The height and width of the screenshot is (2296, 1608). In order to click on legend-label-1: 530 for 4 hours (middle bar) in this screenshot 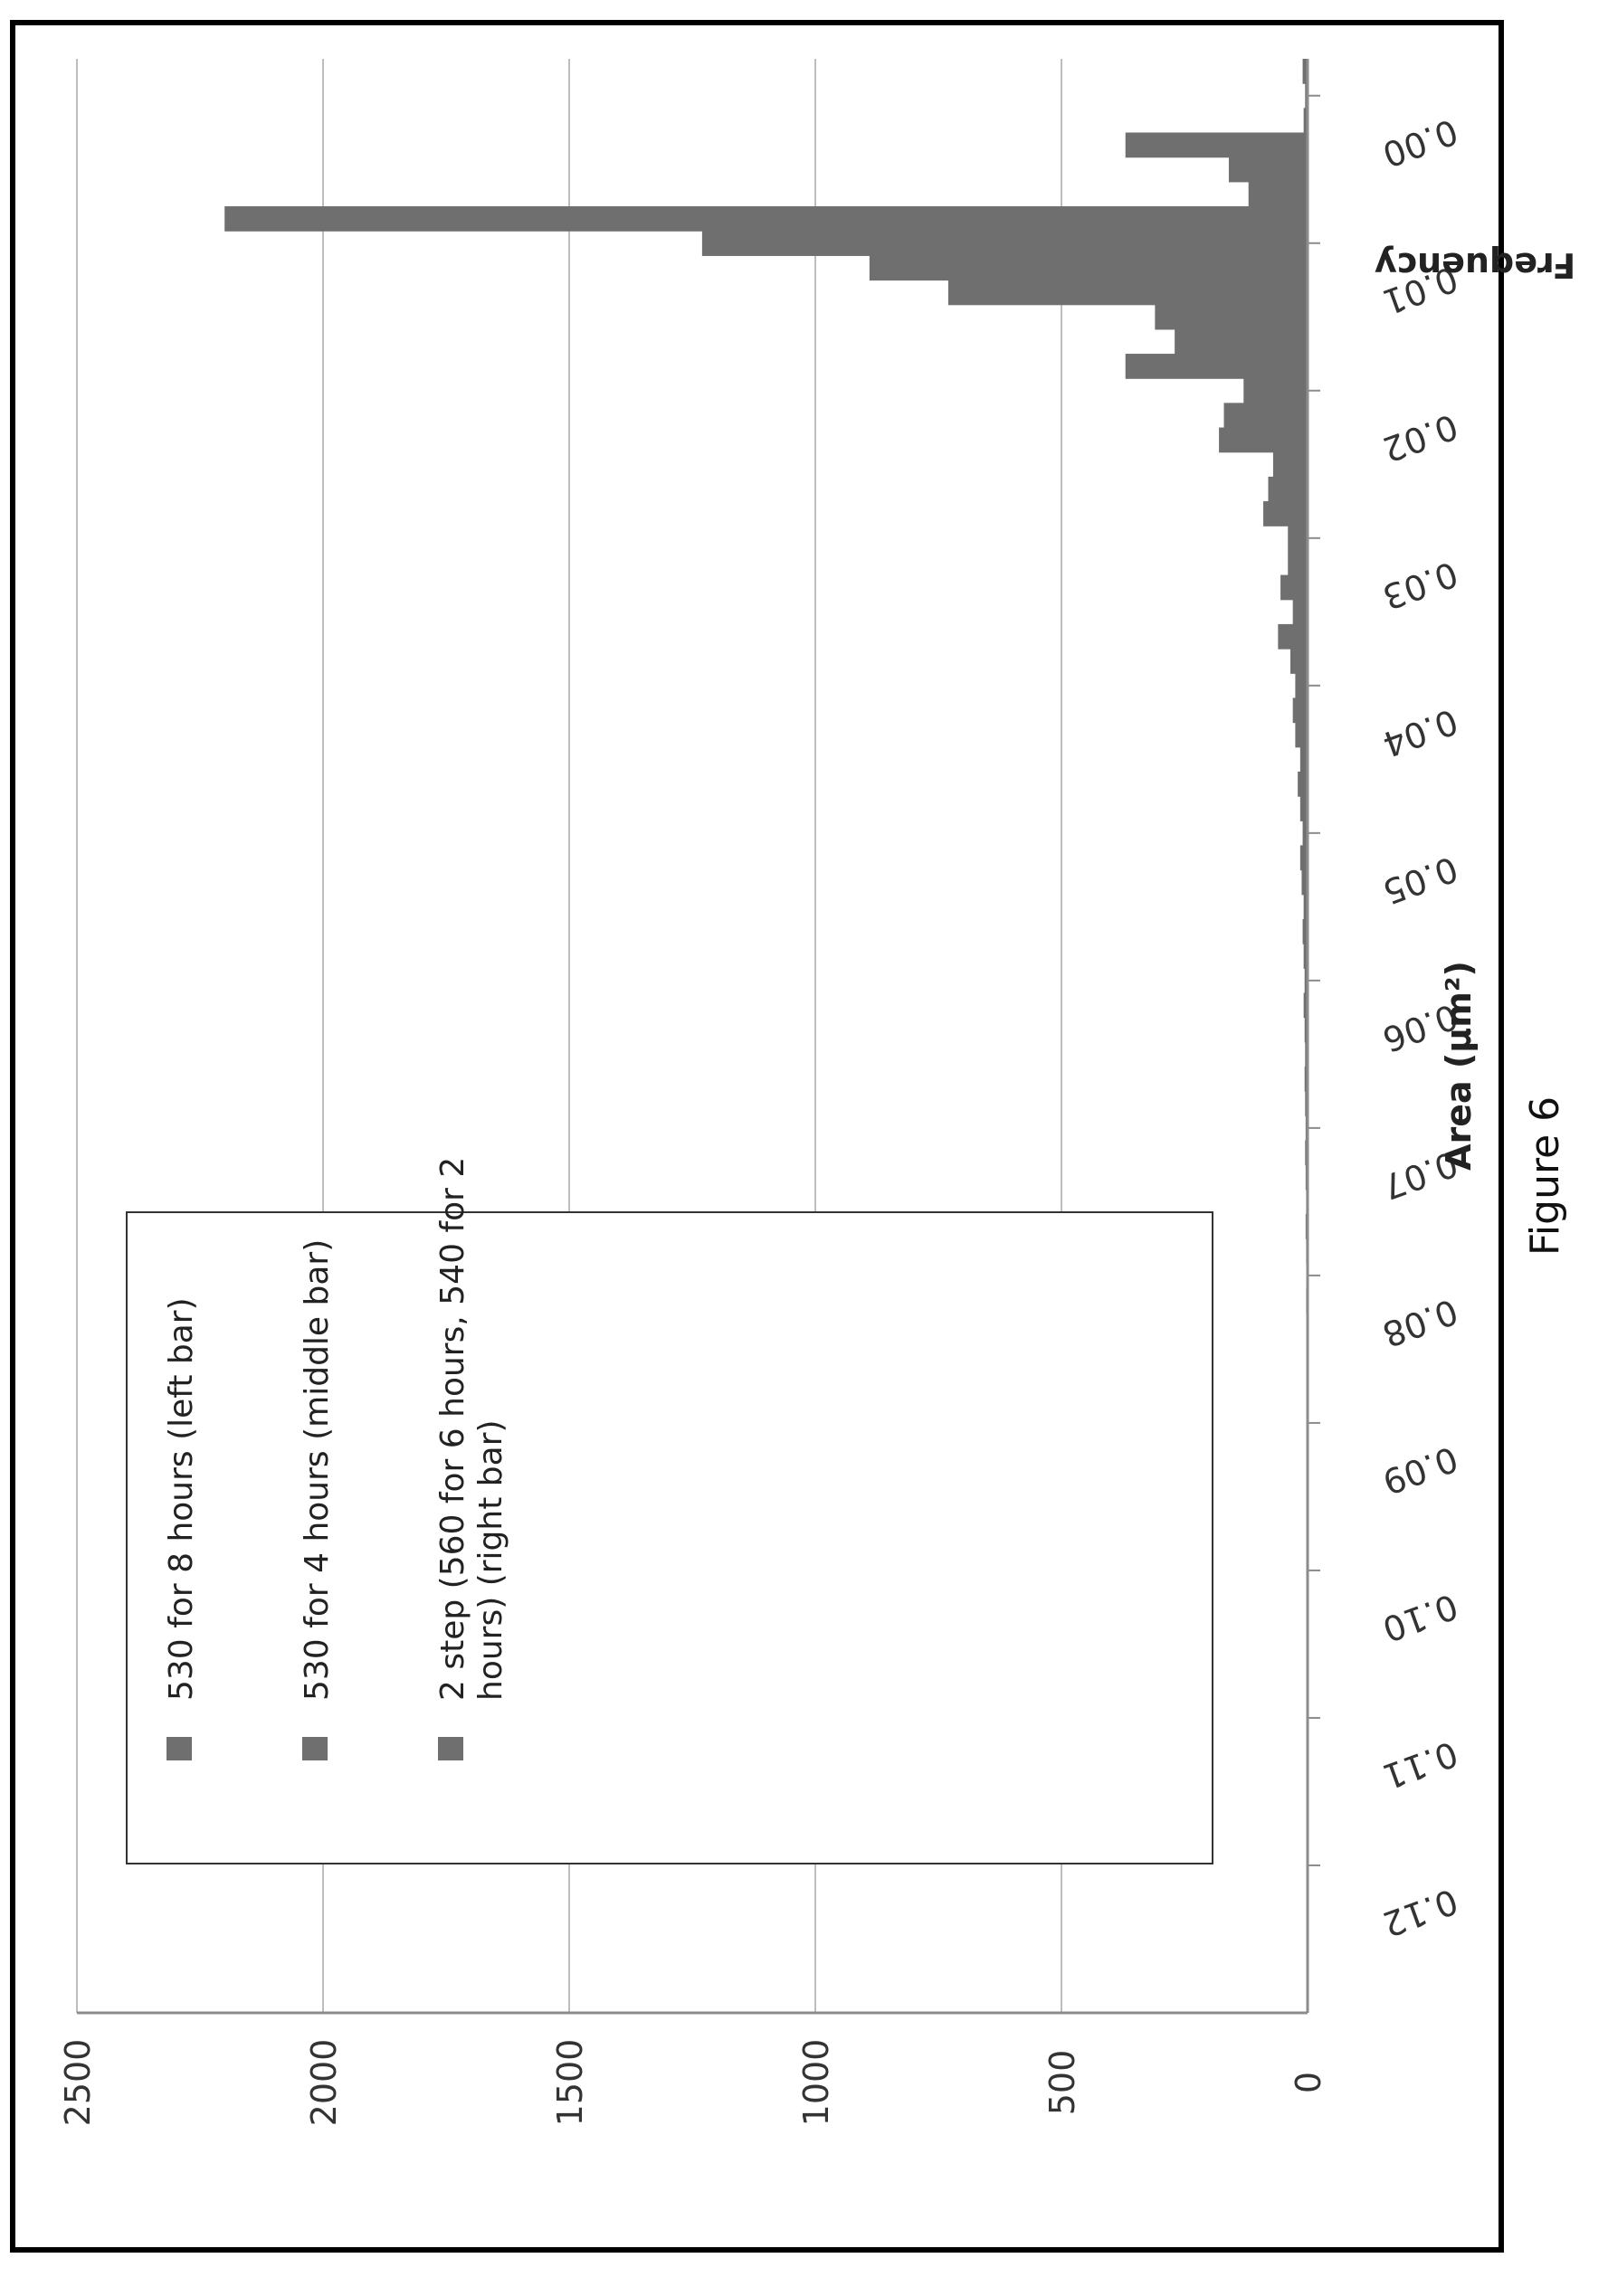, I will do `click(318, 1470)`.